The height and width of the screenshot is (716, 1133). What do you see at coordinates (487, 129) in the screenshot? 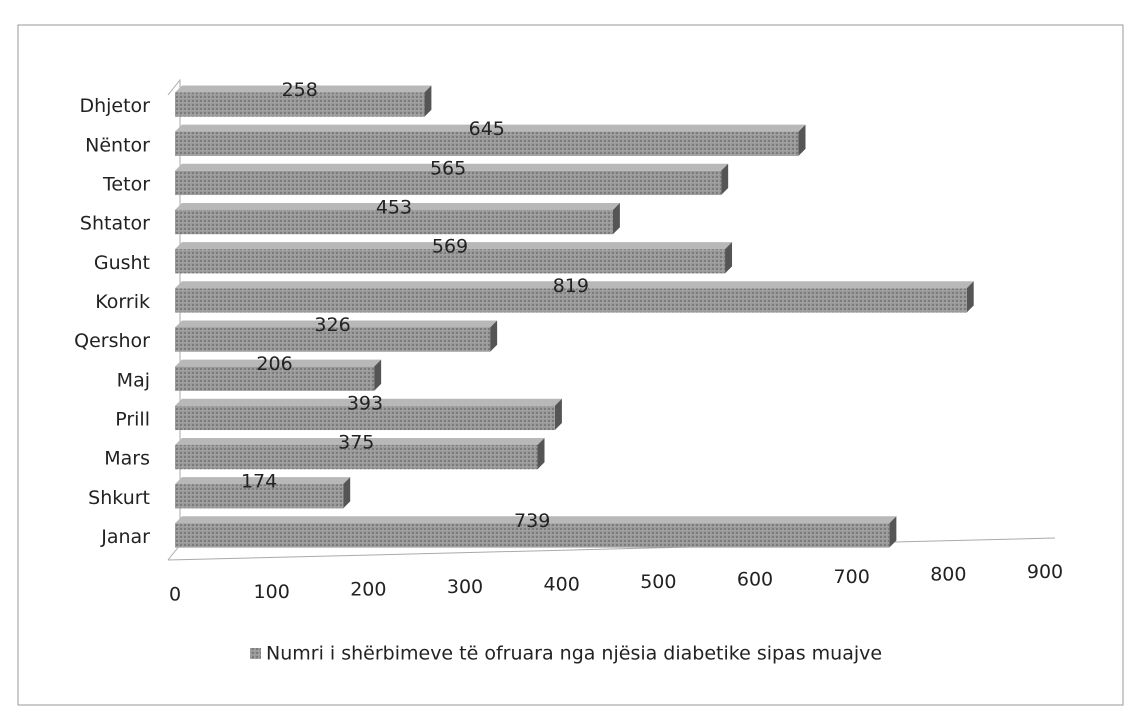
I see `data-label: 645` at bounding box center [487, 129].